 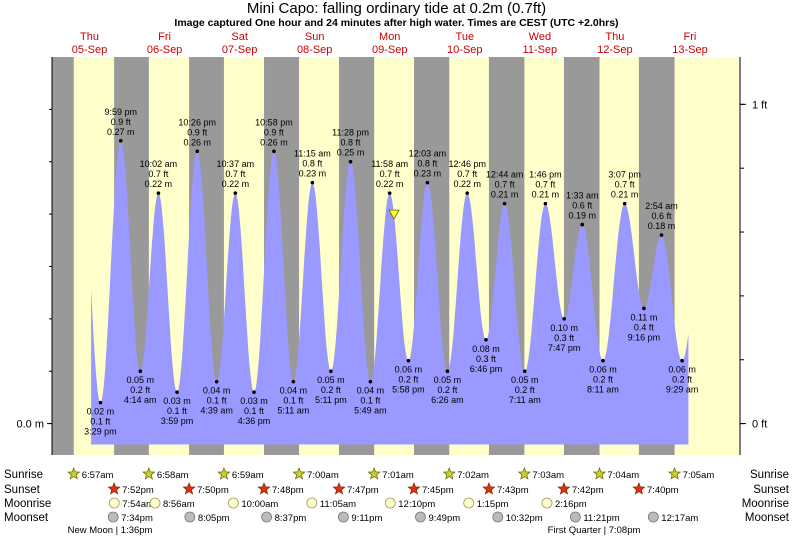 What do you see at coordinates (564, 328) in the screenshot?
I see `low-tide-label: 0.10 m` at bounding box center [564, 328].